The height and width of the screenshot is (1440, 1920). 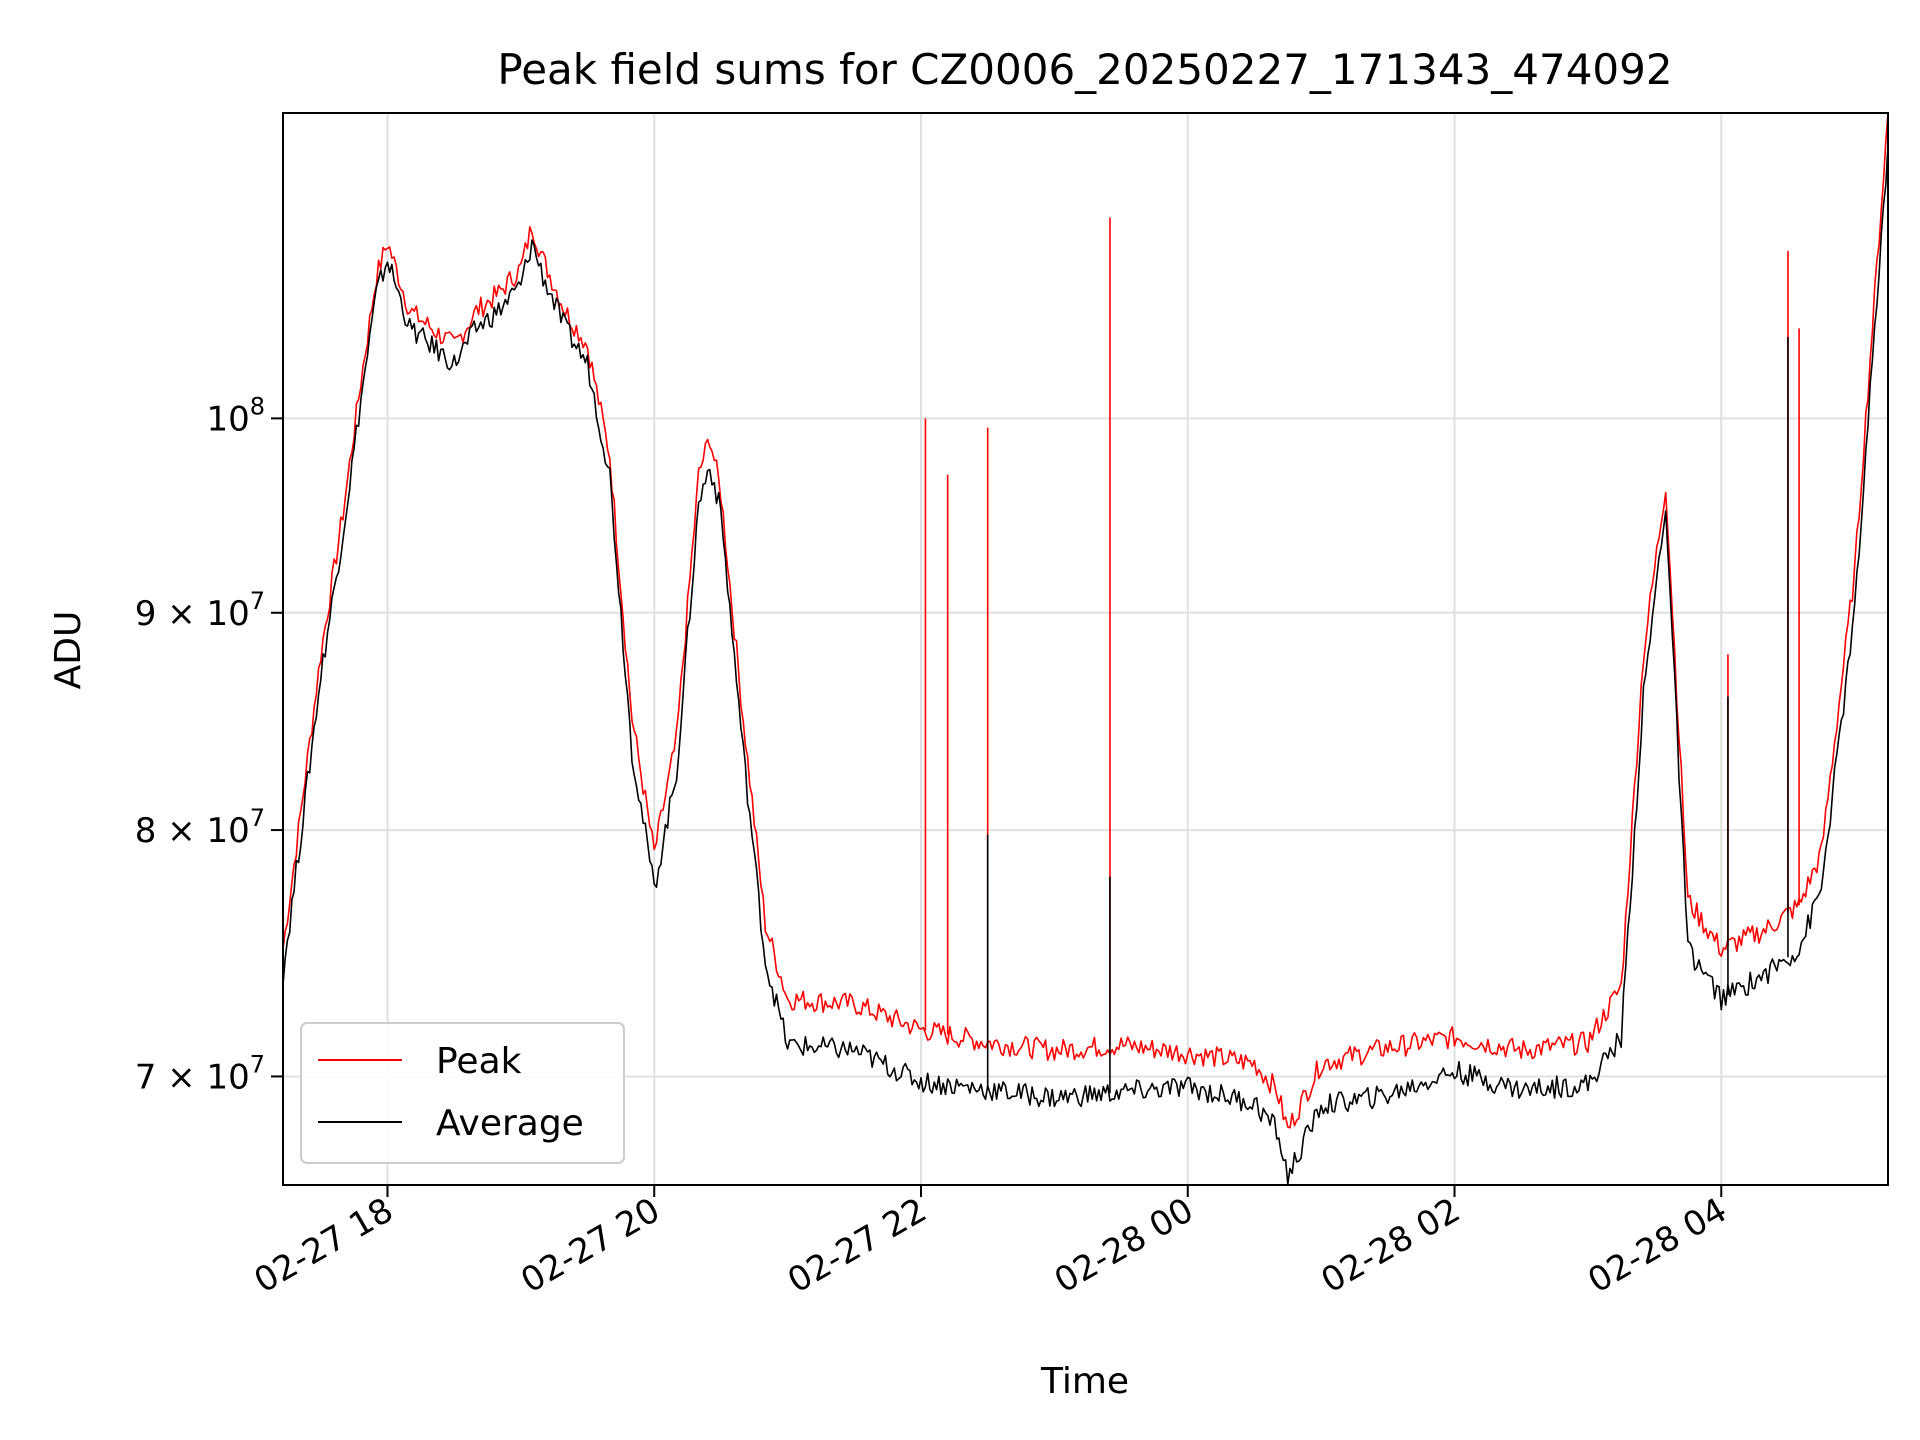 I want to click on y-tick-label: 108, so click(x=235, y=415).